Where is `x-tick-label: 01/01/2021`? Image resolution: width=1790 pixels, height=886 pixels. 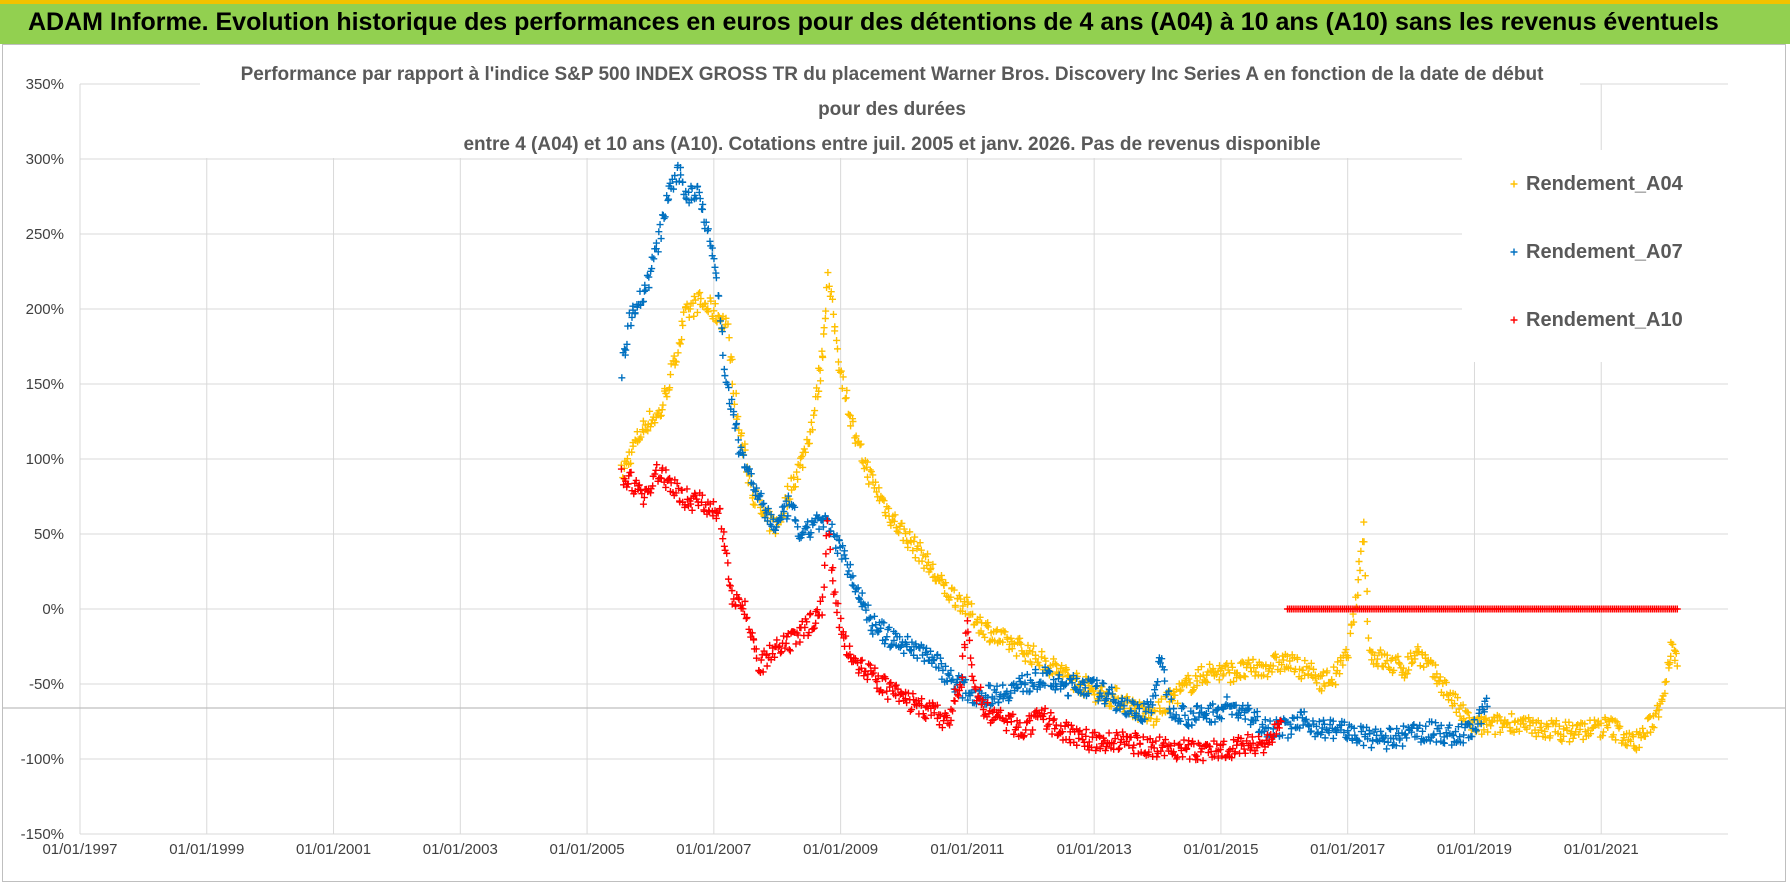
x-tick-label: 01/01/2021 is located at coordinates (1601, 849).